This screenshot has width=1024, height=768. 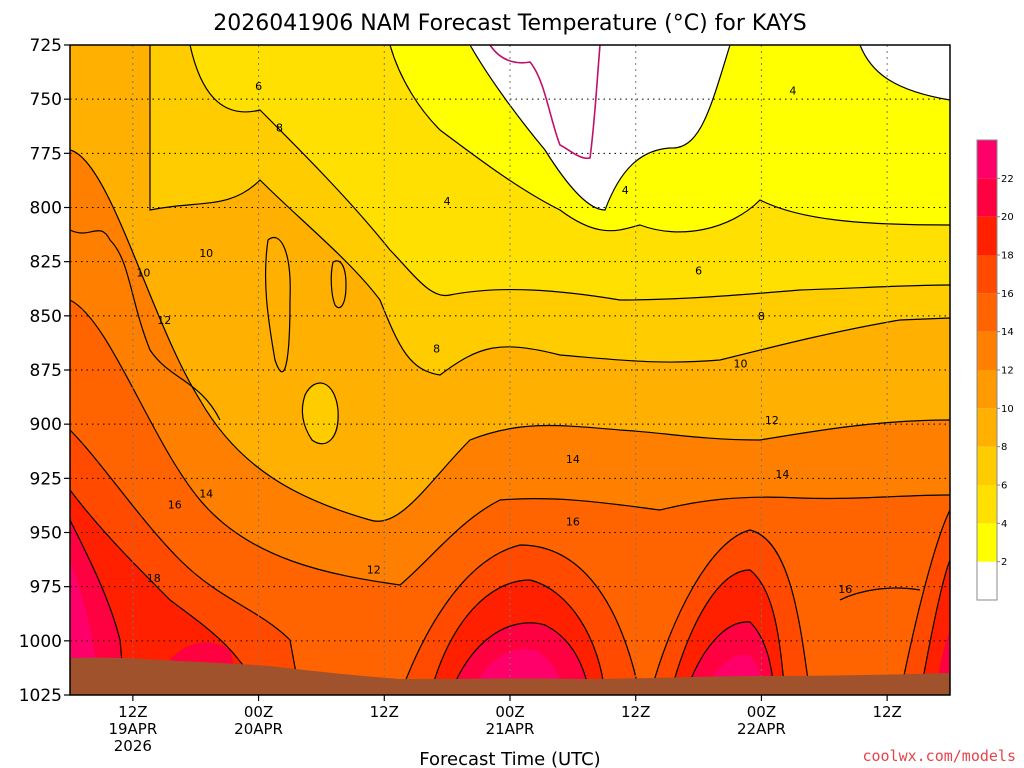 What do you see at coordinates (154, 578) in the screenshot?
I see `contour-label: 18` at bounding box center [154, 578].